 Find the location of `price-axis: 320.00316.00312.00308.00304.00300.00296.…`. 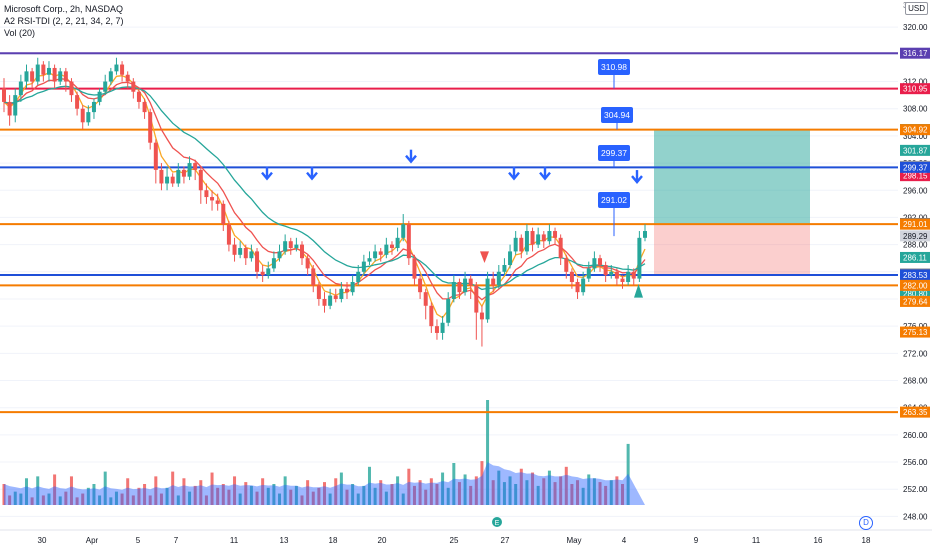

price-axis: 320.00316.00312.00308.00304.00300.00296.… is located at coordinates (915, 275).